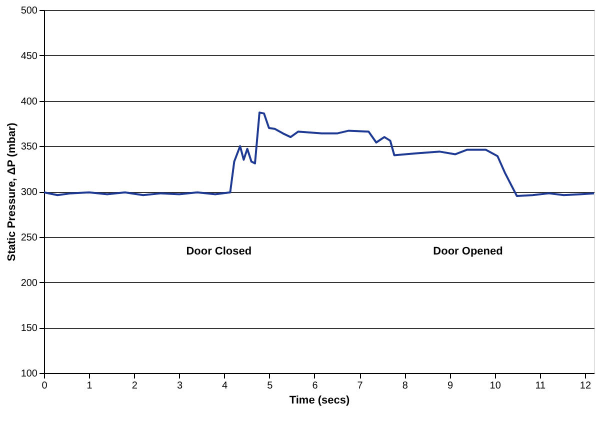 The image size is (607, 422). What do you see at coordinates (29, 283) in the screenshot?
I see `y-tick-label: 200` at bounding box center [29, 283].